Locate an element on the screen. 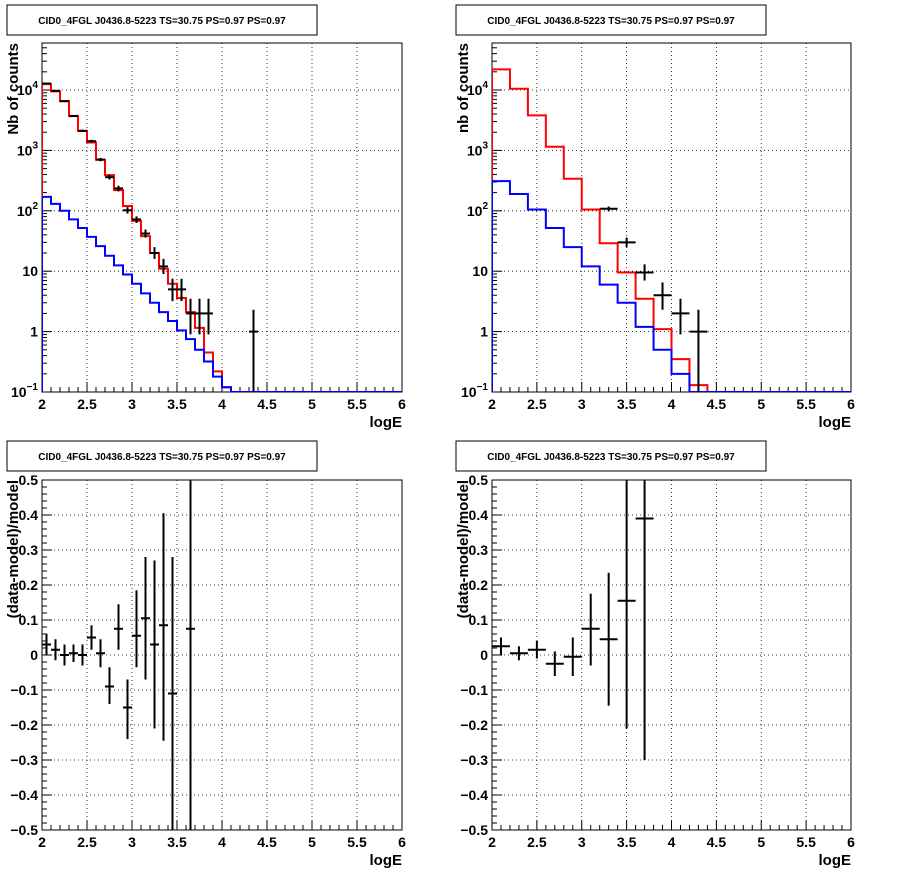  y-tick-label: −0.4 is located at coordinates (474, 795).